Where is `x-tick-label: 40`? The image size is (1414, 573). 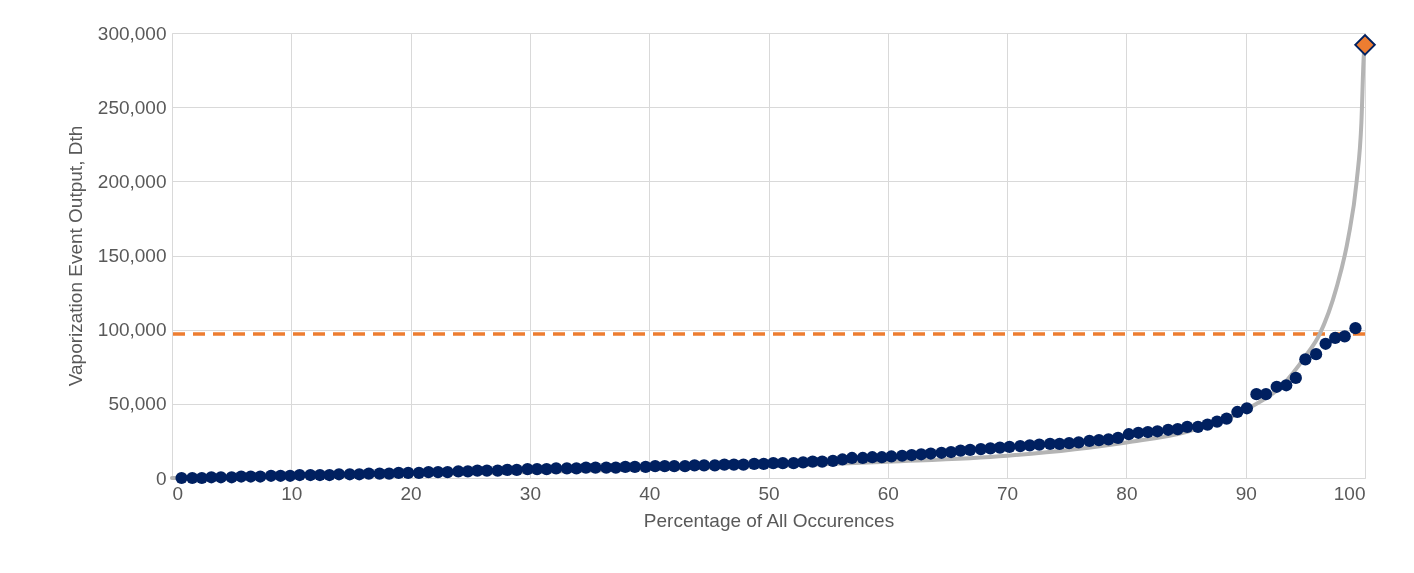
x-tick-label: 40 is located at coordinates (650, 493).